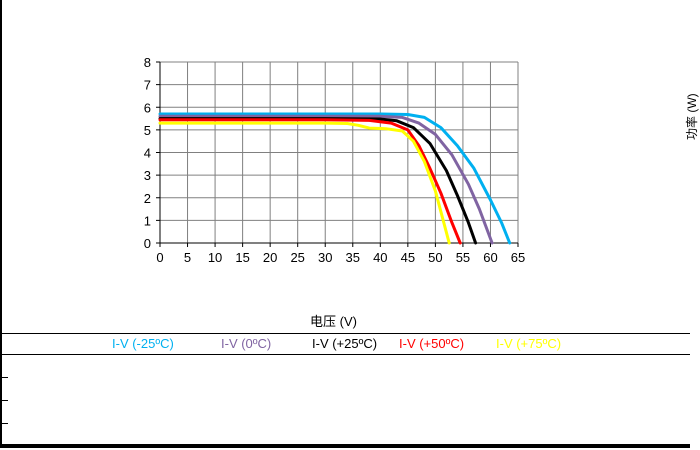  What do you see at coordinates (325, 257) in the screenshot?
I see `x-tick-label: 30` at bounding box center [325, 257].